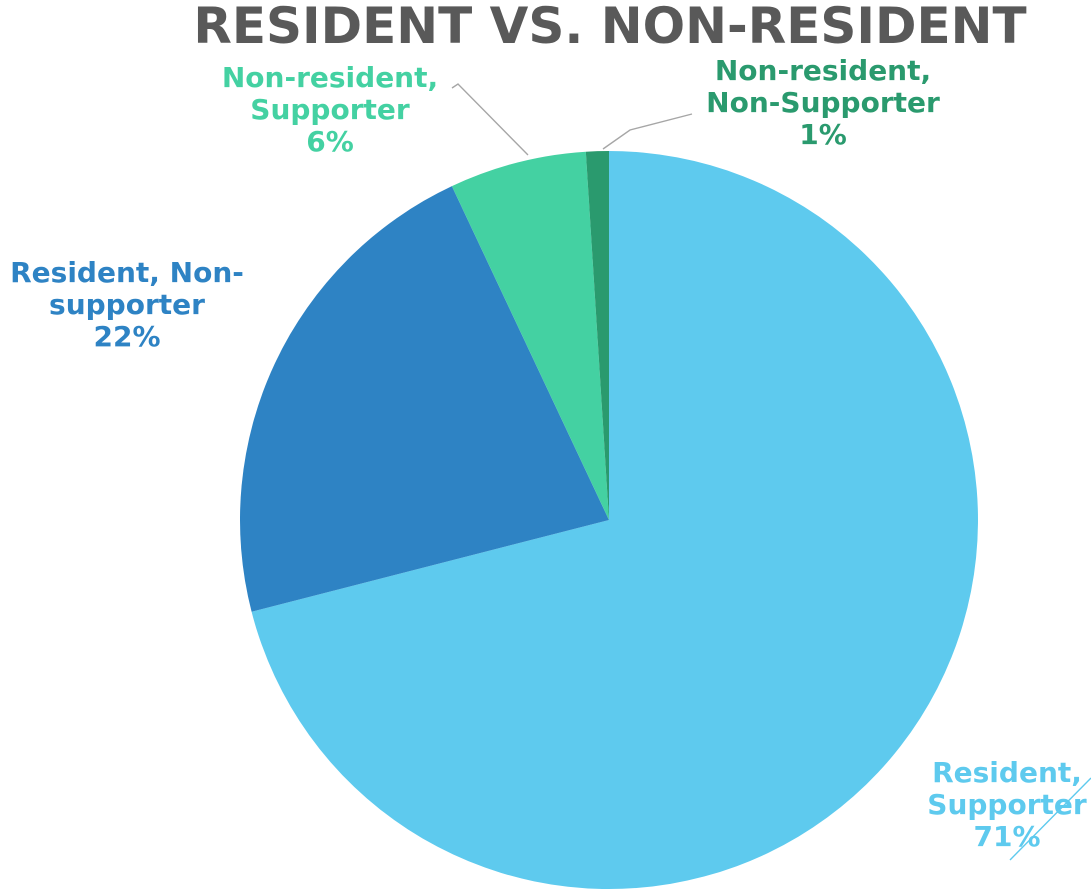 The width and height of the screenshot is (1091, 894). I want to click on pie-slice-non-resident-non-supporter, so click(597, 335).